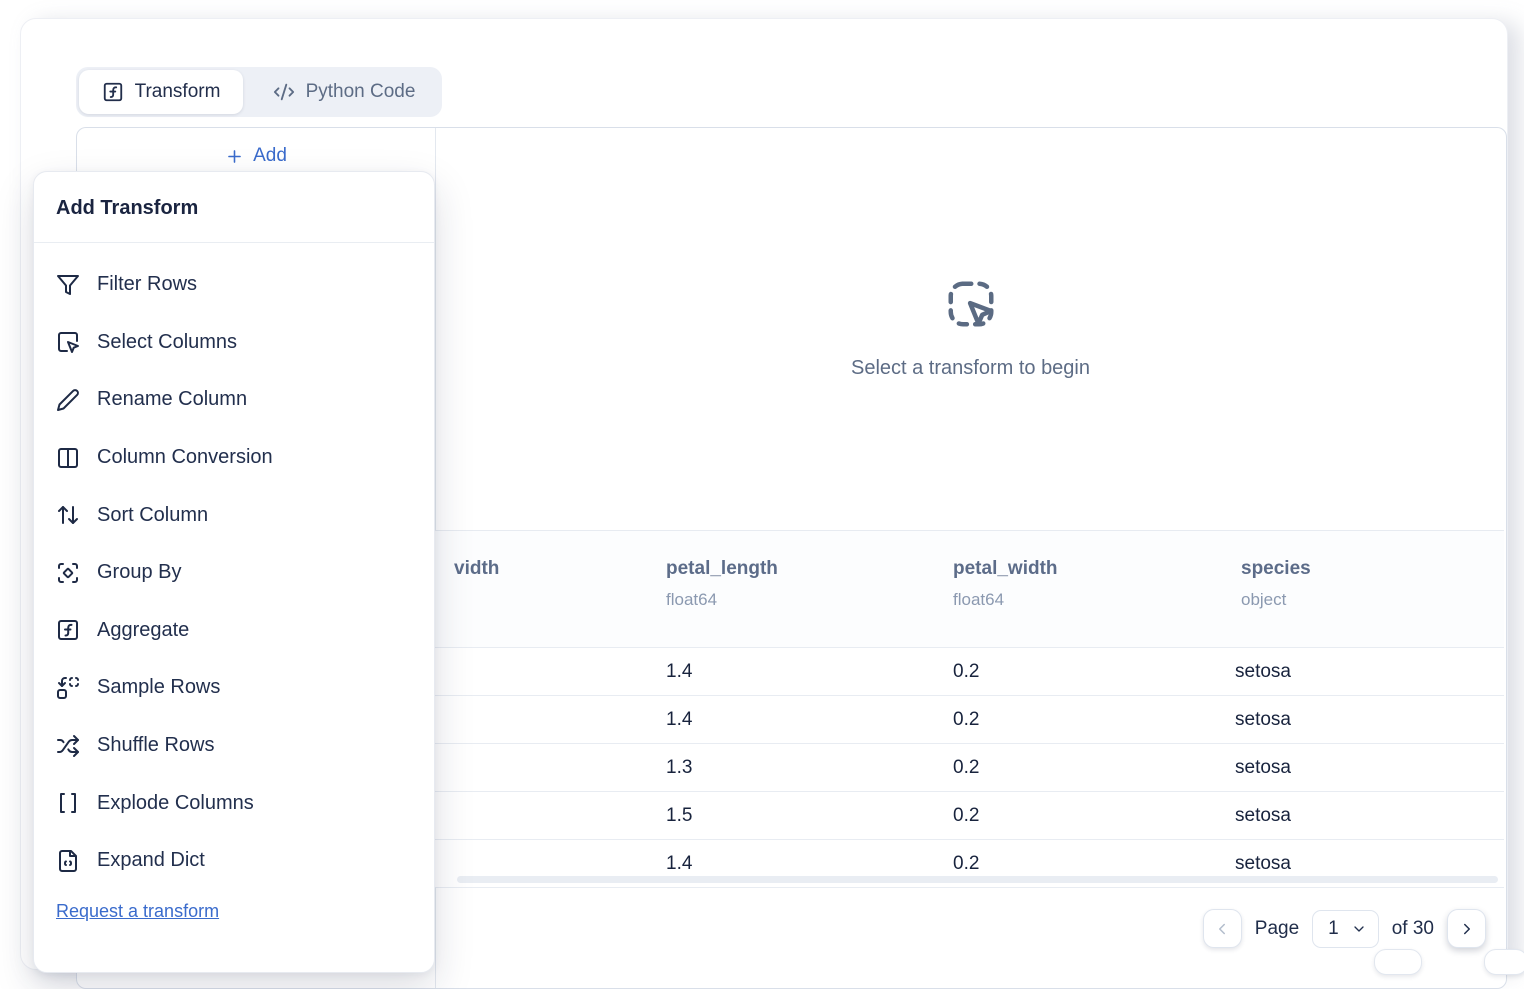 The image size is (1524, 989). What do you see at coordinates (234, 156) in the screenshot?
I see `plus-icon` at bounding box center [234, 156].